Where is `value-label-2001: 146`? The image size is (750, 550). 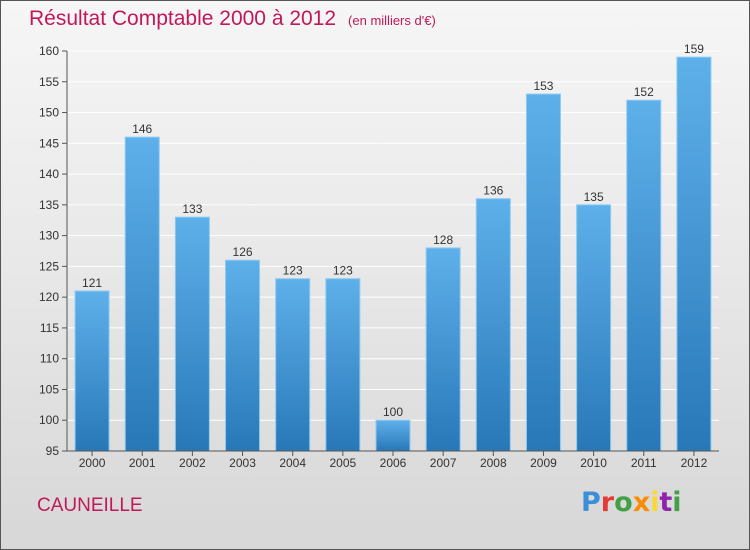
value-label-2001: 146 is located at coordinates (142, 129).